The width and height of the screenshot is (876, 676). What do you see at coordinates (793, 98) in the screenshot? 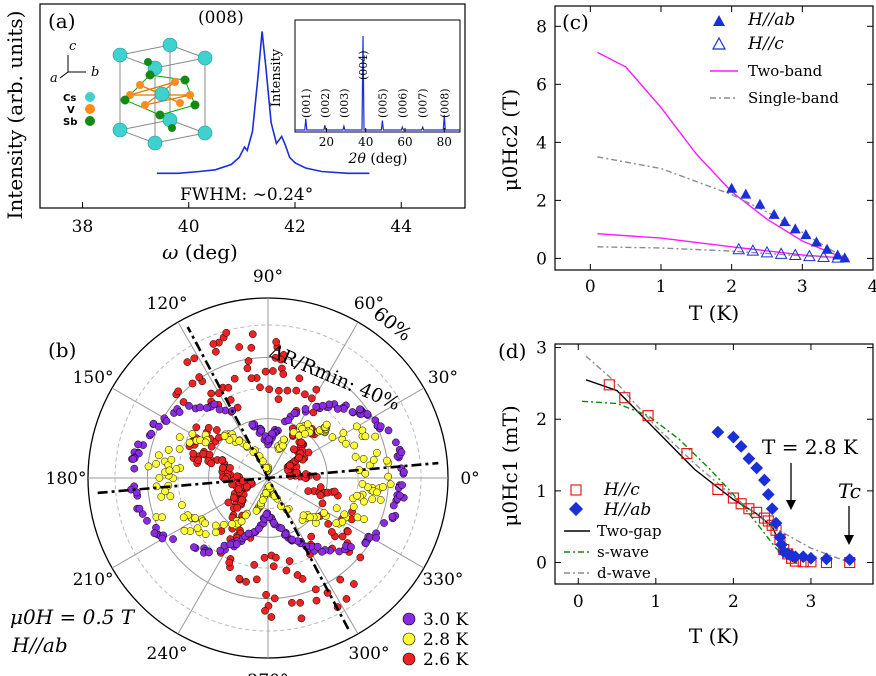
I see `legend-c-singleband: Single-band` at bounding box center [793, 98].